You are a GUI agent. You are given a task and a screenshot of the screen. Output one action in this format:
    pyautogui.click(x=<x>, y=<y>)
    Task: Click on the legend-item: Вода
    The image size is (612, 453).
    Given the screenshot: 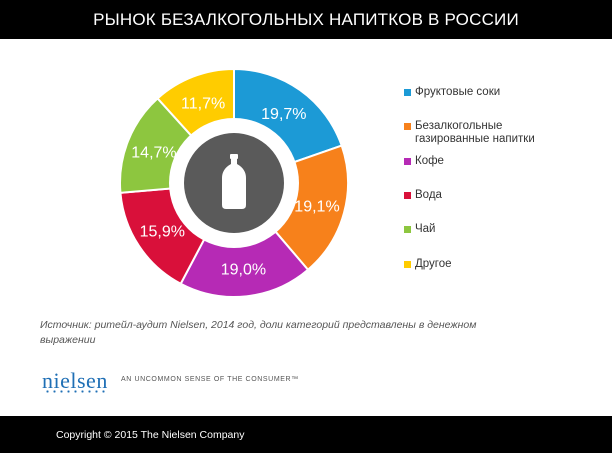 What is the action you would take?
    pyautogui.click(x=423, y=195)
    